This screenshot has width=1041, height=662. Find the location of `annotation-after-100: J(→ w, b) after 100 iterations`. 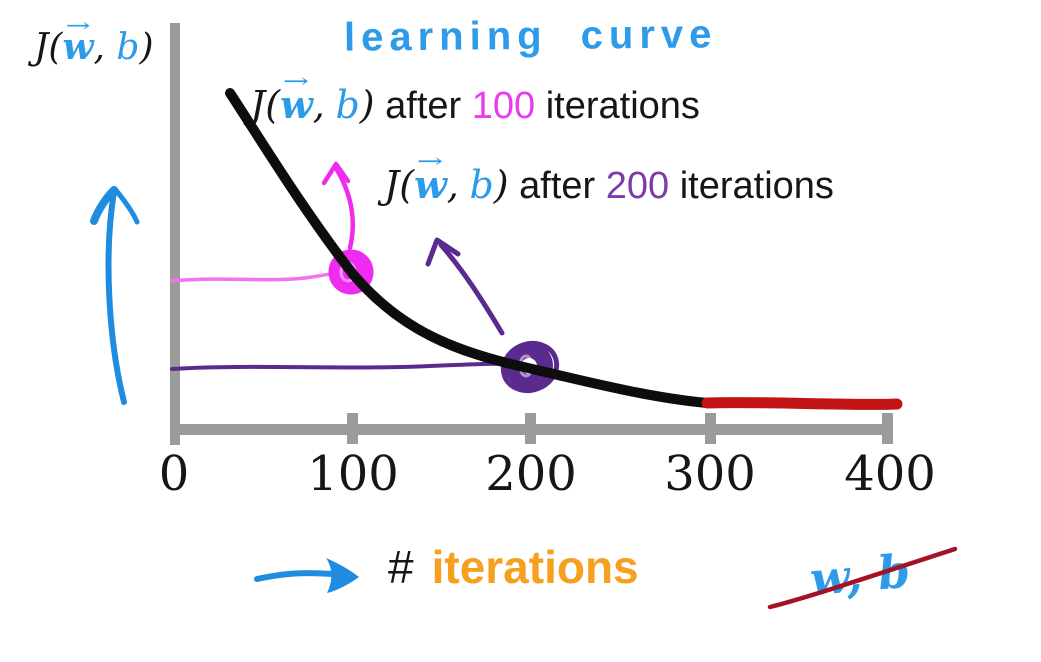

annotation-after-100: J(→ w, b) after 100 iterations is located at coordinates (475, 99).